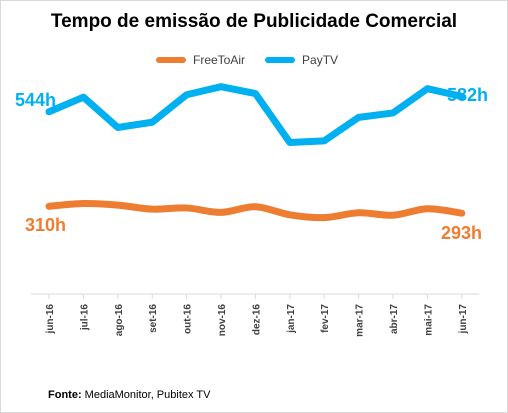  Describe the element at coordinates (468, 95) in the screenshot. I see `paytv-end-label: 582h` at that location.